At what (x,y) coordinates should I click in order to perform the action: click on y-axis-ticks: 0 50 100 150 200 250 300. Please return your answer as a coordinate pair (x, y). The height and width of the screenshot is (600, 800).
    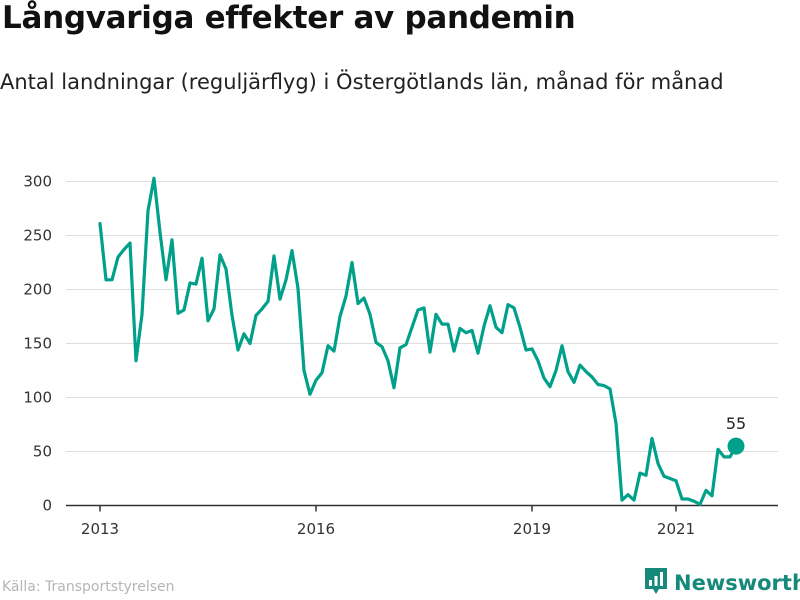
    Looking at the image, I should click on (37, 344).